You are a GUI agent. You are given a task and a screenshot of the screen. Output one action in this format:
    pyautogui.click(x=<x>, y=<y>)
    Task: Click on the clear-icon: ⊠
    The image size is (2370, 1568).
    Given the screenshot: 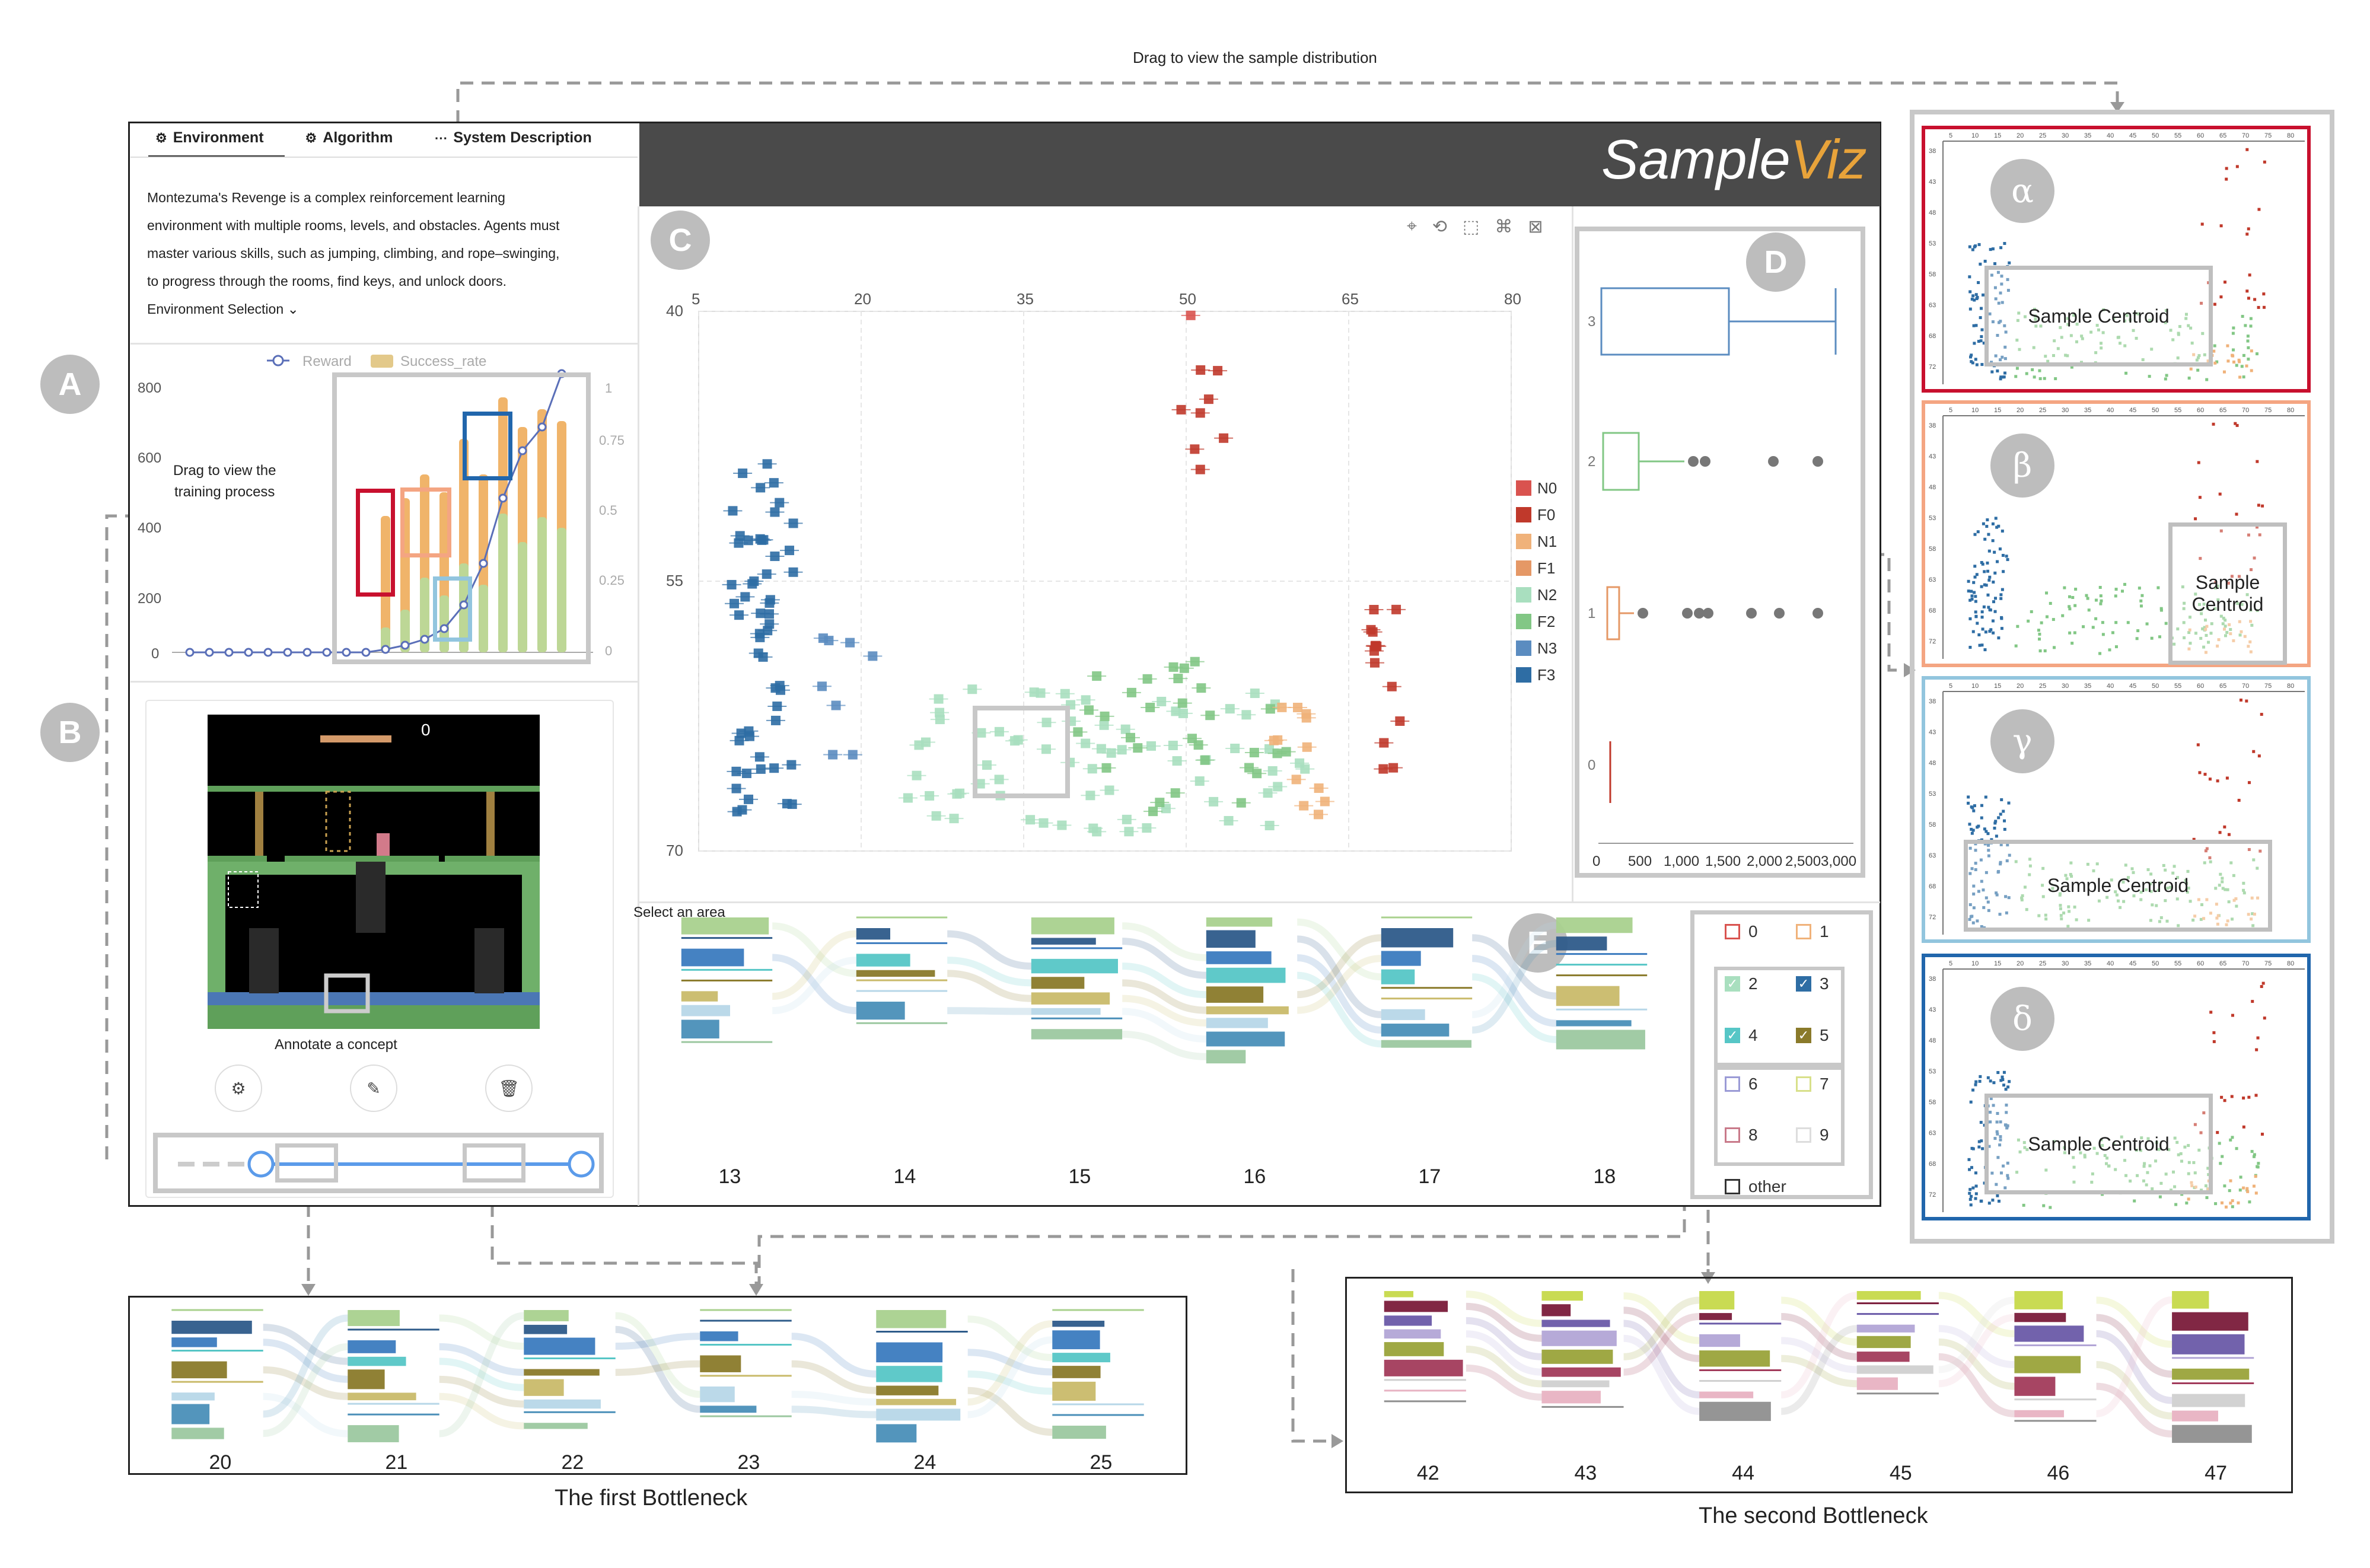 What is the action you would take?
    pyautogui.click(x=1535, y=227)
    